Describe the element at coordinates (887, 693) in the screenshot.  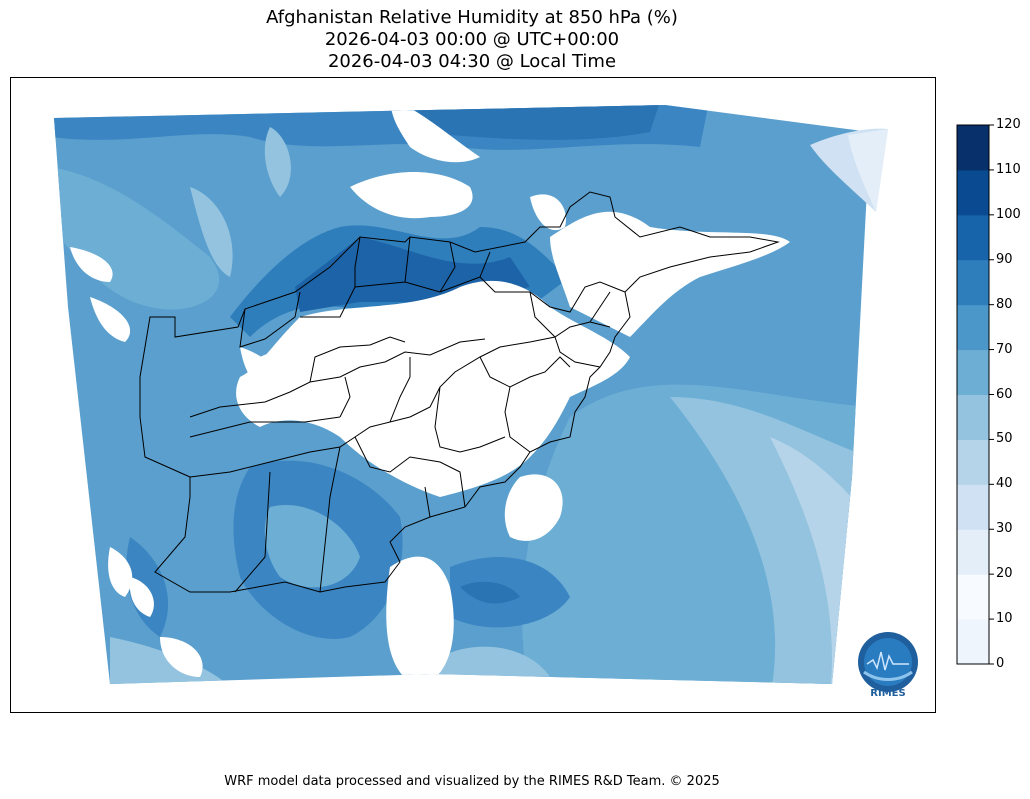
I see `logo-text: RIMES` at that location.